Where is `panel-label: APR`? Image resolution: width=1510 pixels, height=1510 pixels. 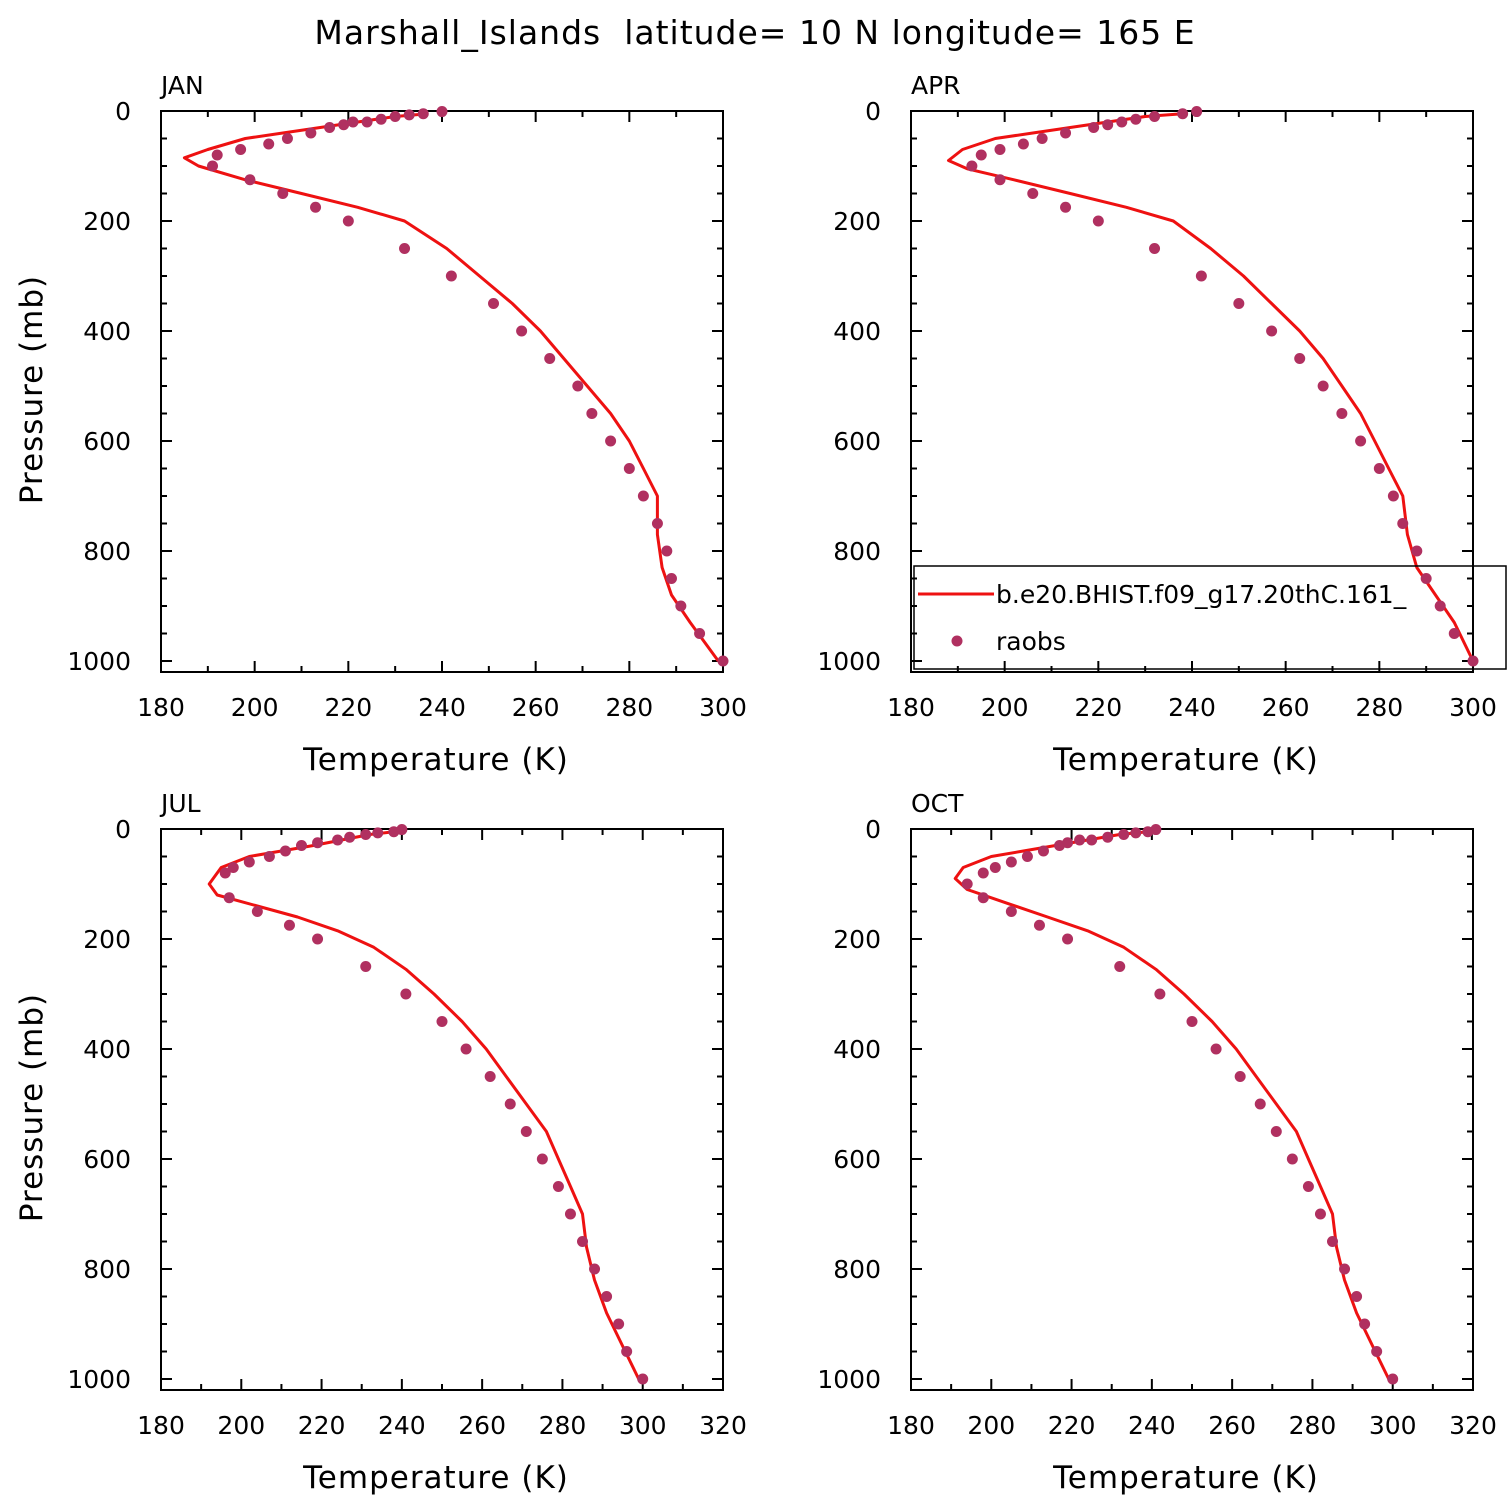 panel-label: APR is located at coordinates (936, 85).